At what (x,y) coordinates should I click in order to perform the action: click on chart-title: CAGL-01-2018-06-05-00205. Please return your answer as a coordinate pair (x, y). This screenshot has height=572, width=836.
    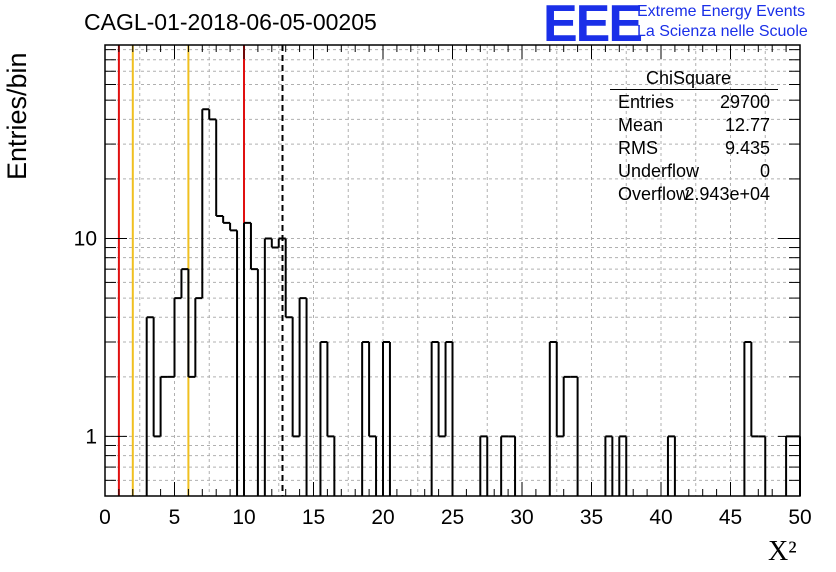
    Looking at the image, I should click on (230, 22).